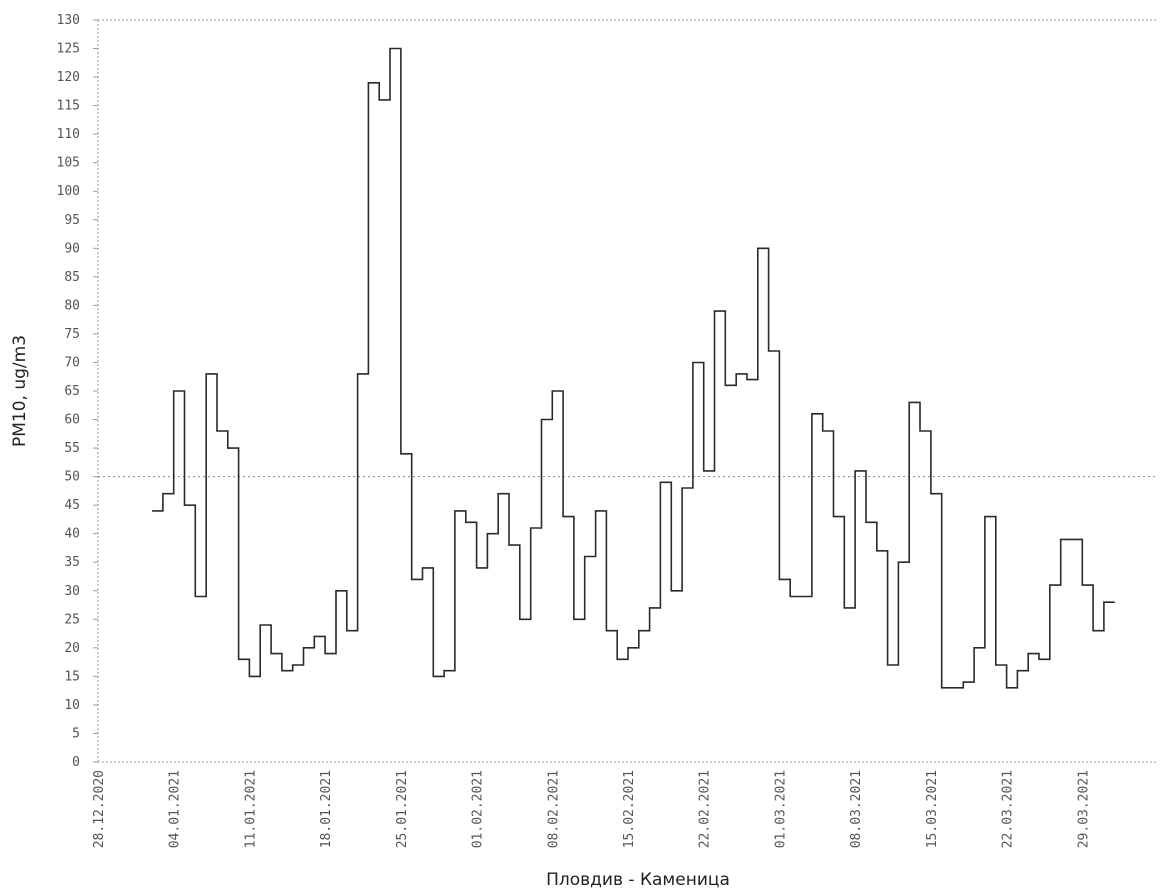  What do you see at coordinates (20, 391) in the screenshot?
I see `y-axis-title: PM10, ug/m3` at bounding box center [20, 391].